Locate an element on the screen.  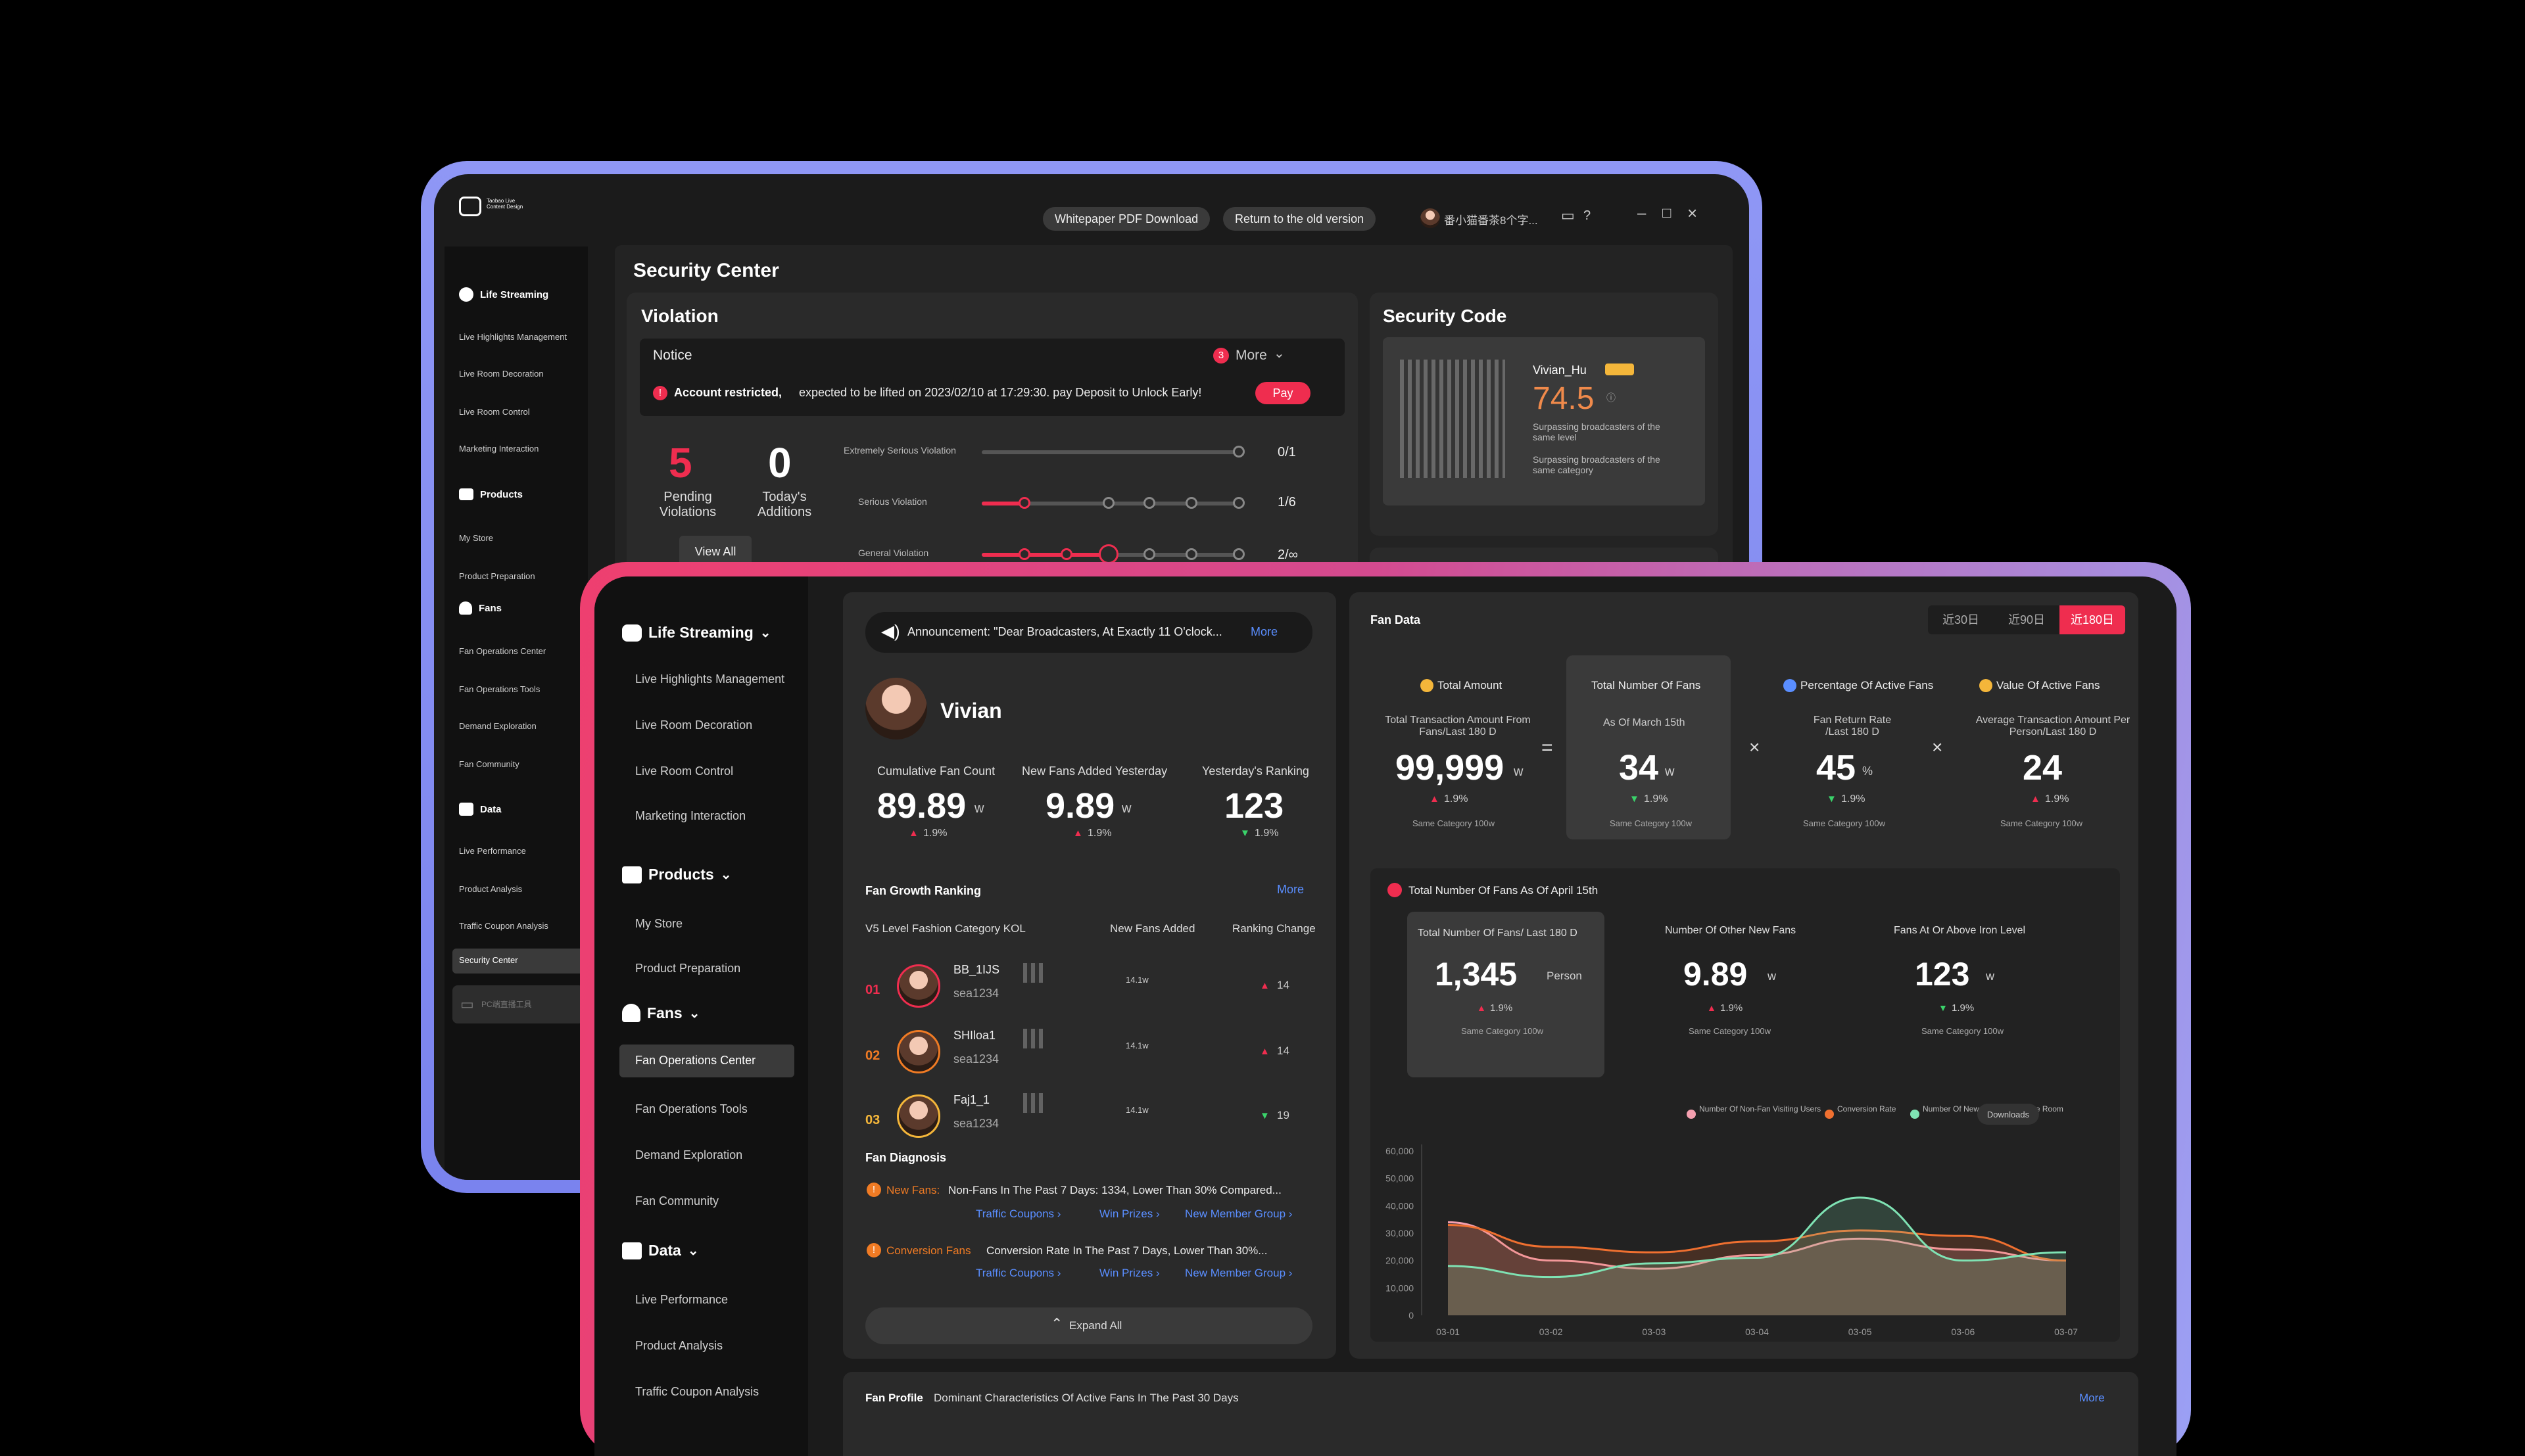
active-fans-icon is located at coordinates (1790, 685).